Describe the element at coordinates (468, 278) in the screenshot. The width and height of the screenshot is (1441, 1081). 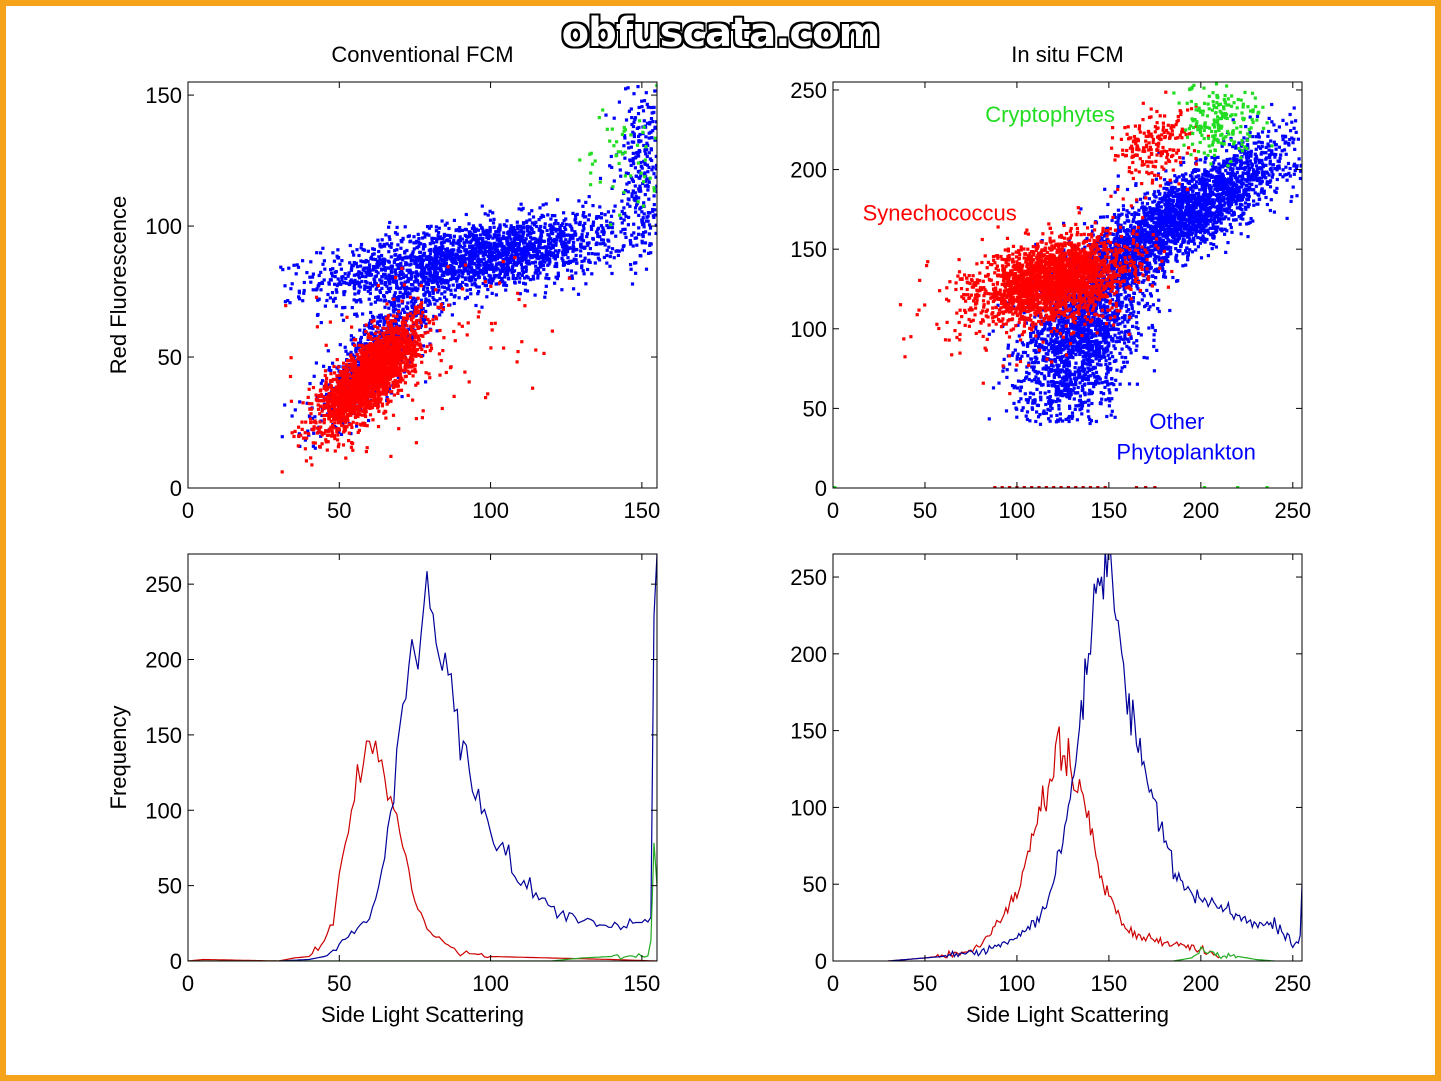
I see `plot-area` at that location.